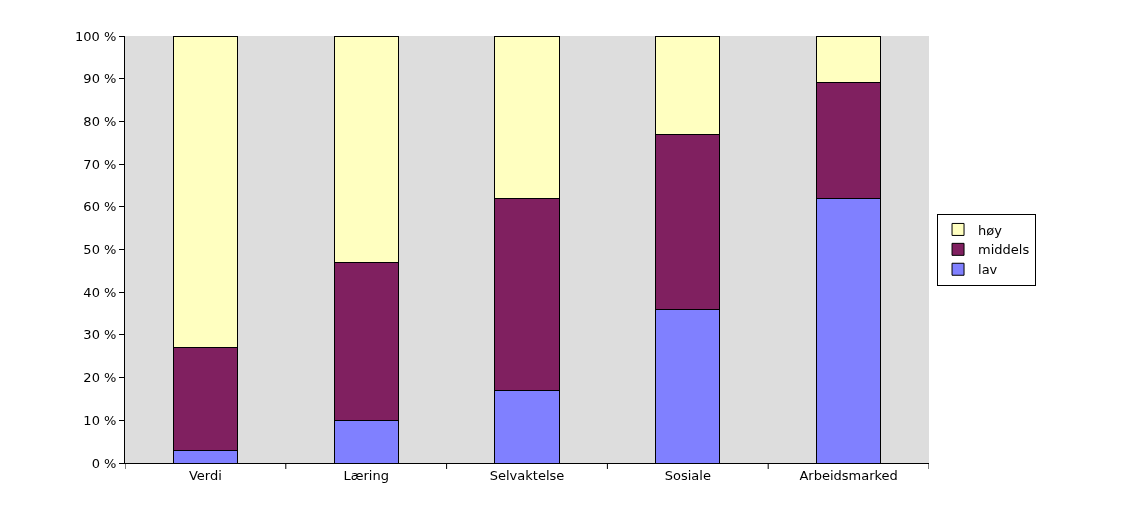 The image size is (1135, 513). What do you see at coordinates (100, 420) in the screenshot?
I see `y-tick-label: 10 %` at bounding box center [100, 420].